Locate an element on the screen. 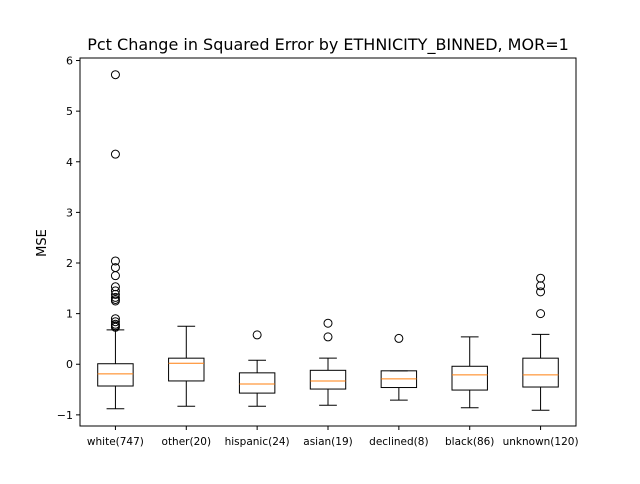 The width and height of the screenshot is (640, 484). y-axis-label: MSE is located at coordinates (42, 243).